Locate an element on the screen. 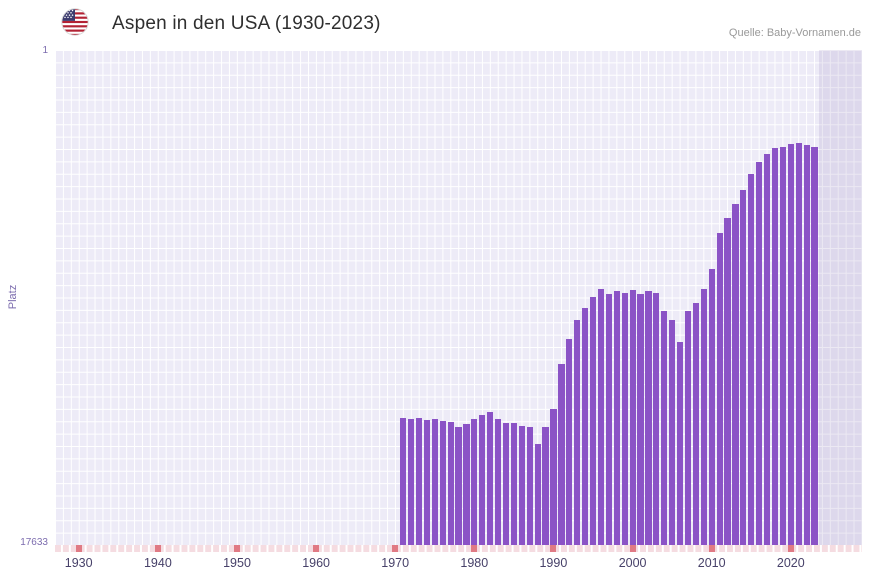 This screenshot has height=587, width=873. x-decade-tick-1950 is located at coordinates (237, 548).